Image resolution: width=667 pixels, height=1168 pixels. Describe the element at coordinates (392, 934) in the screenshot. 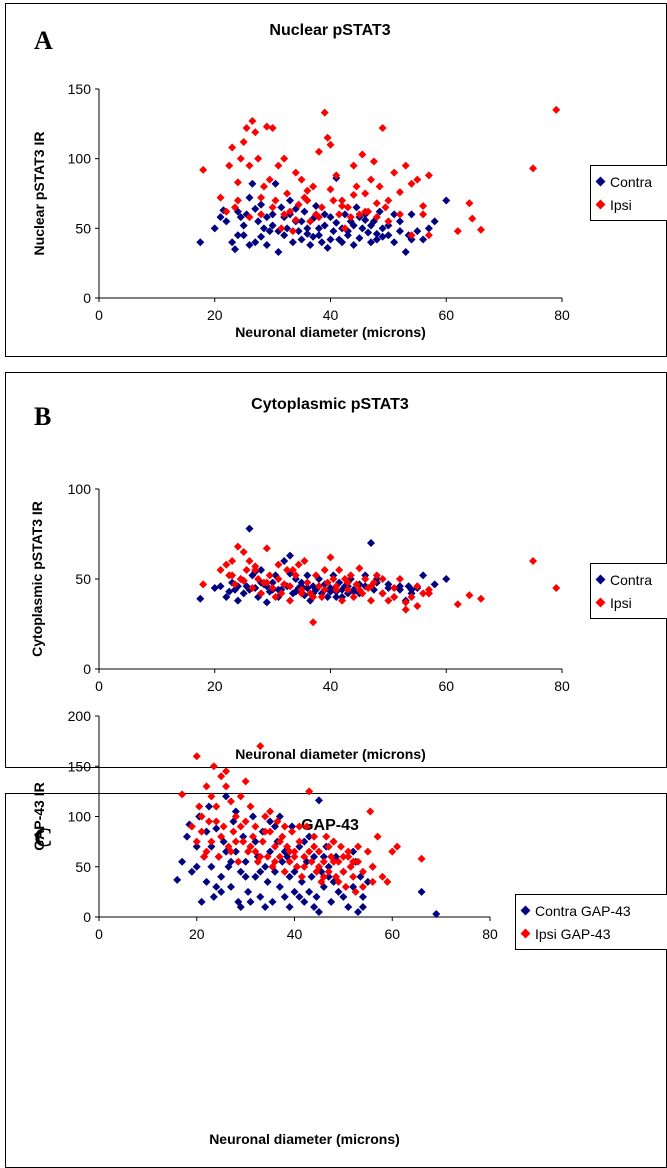

I see `x-tick-label: 60` at that location.